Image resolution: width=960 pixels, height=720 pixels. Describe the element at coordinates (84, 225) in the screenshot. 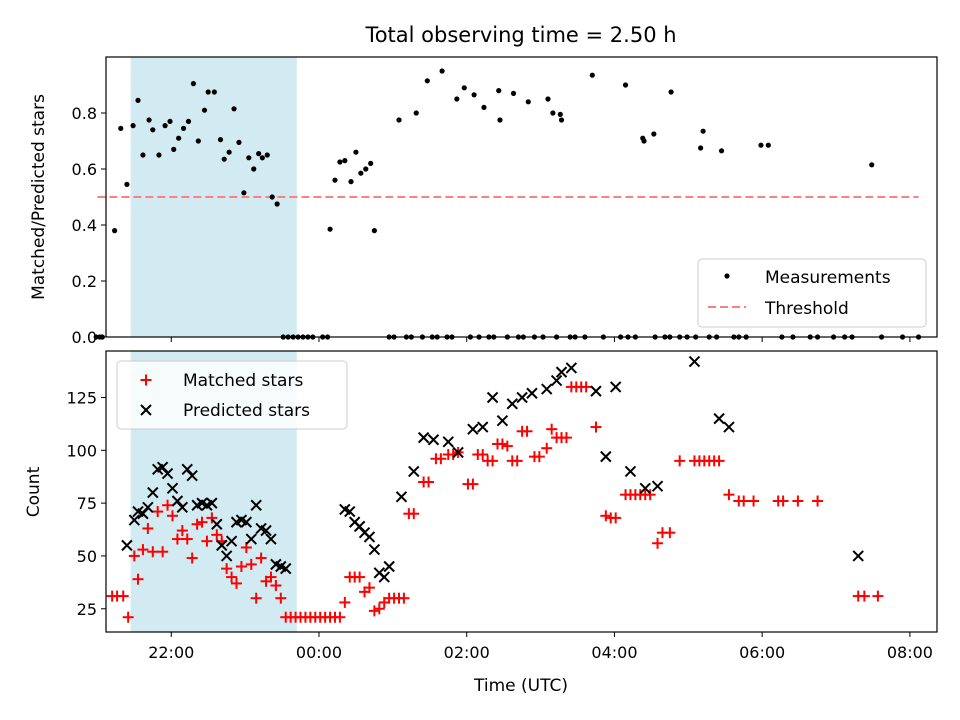

I see `y-tick-label: 0.4` at that location.